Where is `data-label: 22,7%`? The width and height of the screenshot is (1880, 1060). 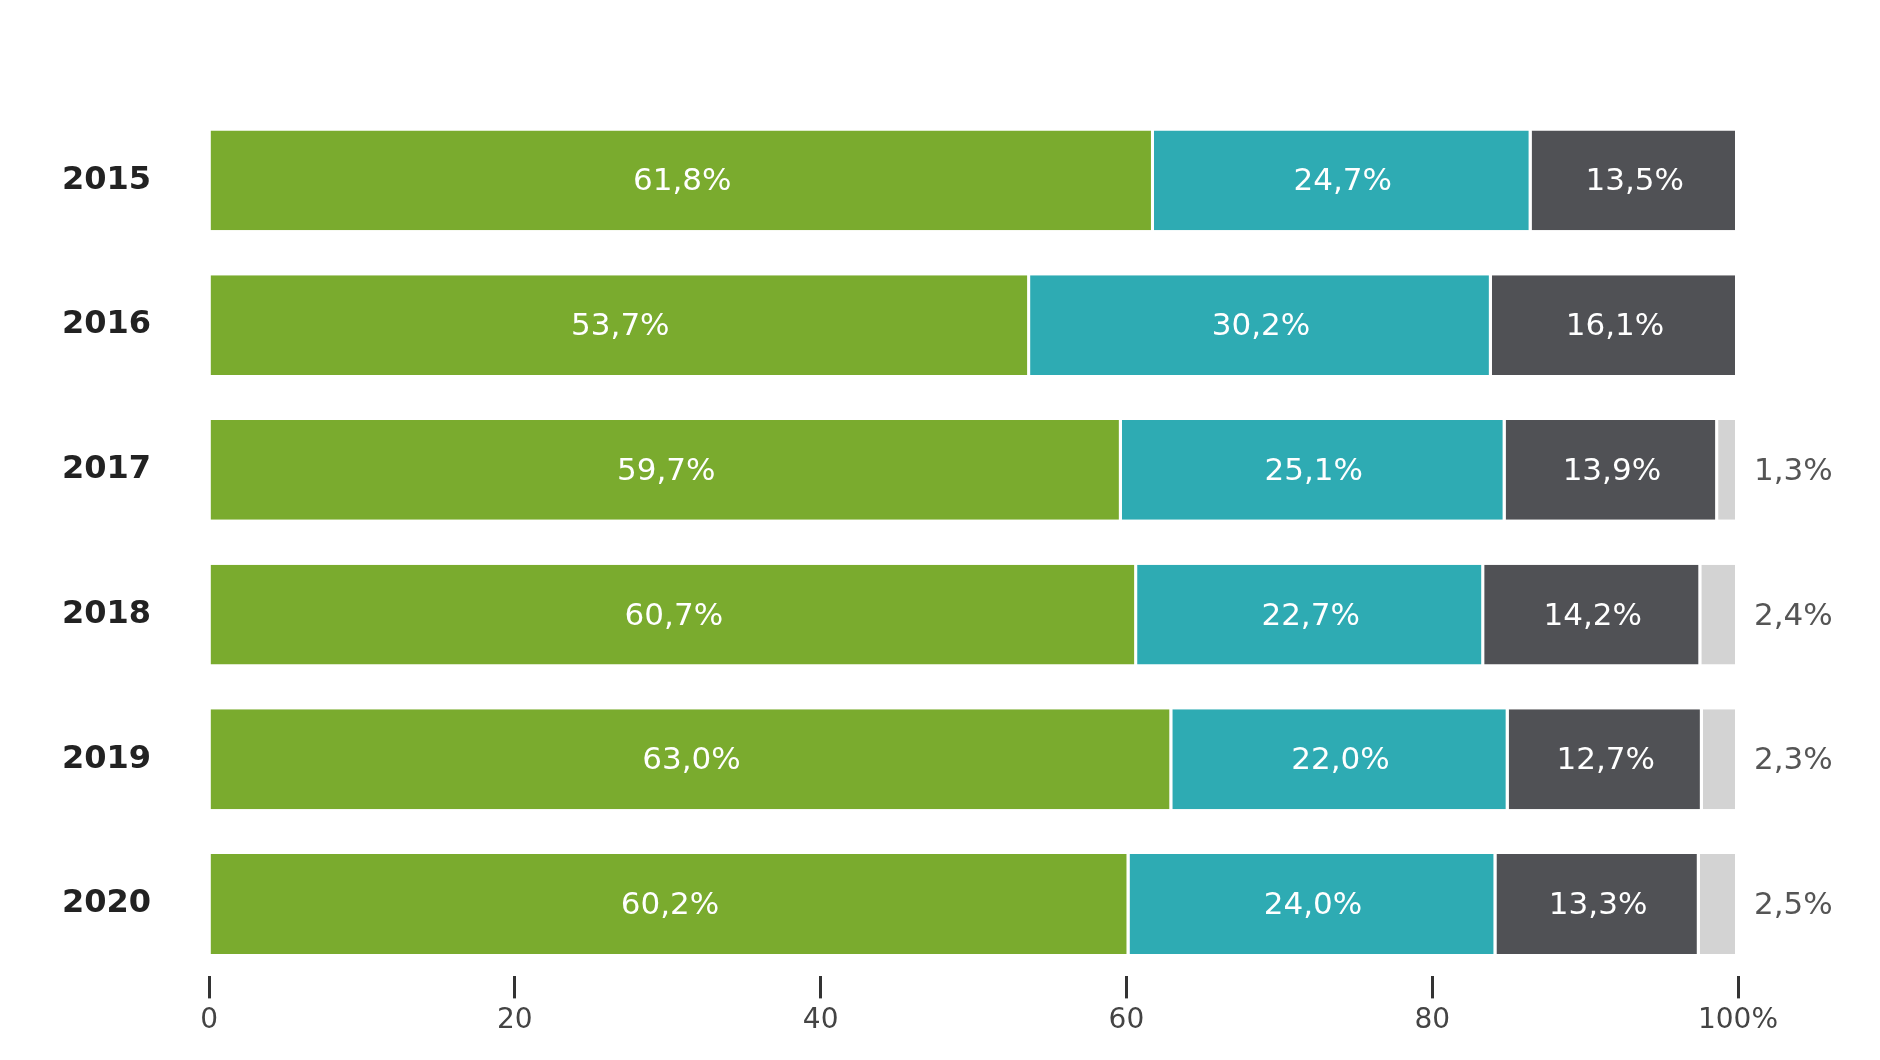
data-label: 22,7% is located at coordinates (1310, 613).